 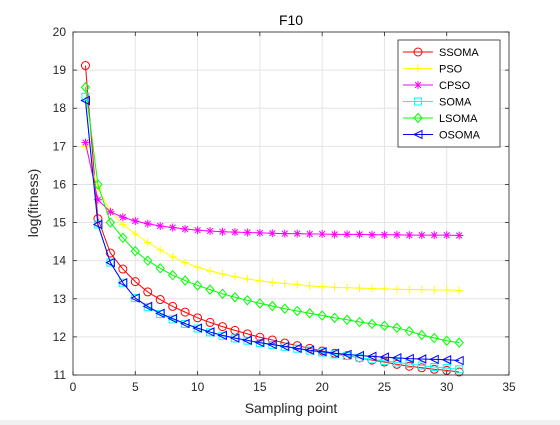 What do you see at coordinates (60, 108) in the screenshot?
I see `y-tick-label: 18` at bounding box center [60, 108].